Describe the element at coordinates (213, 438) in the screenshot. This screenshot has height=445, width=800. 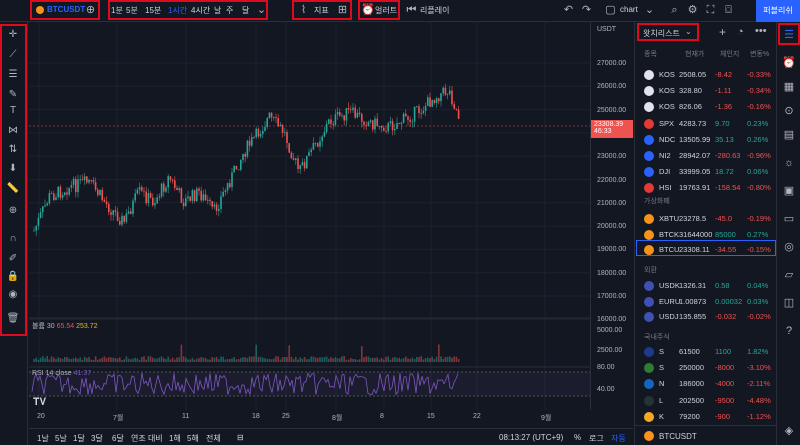
I see `range-button-8: 전체` at that location.